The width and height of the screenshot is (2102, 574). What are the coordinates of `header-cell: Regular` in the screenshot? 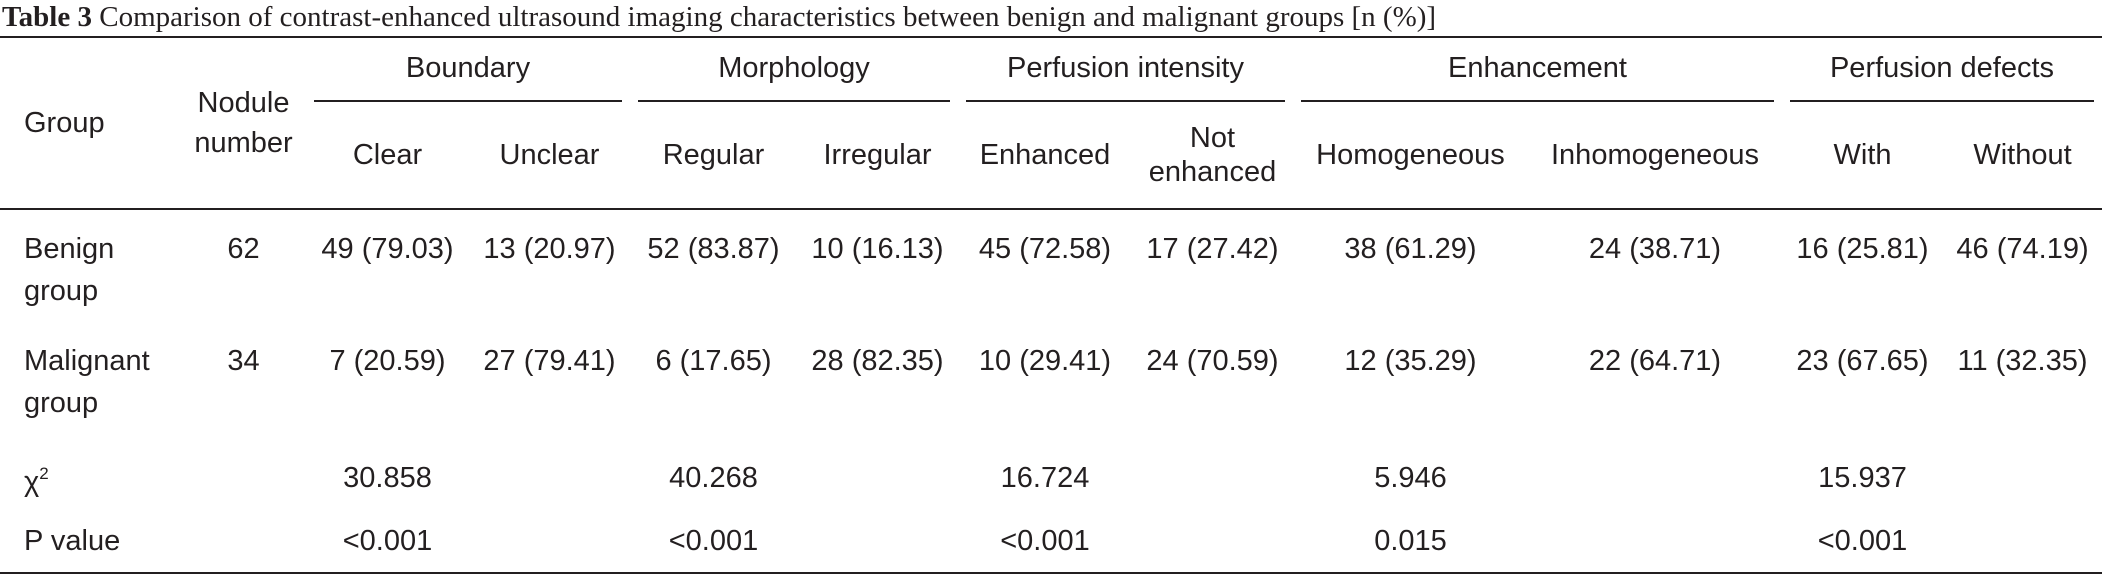 It's located at (713, 156).